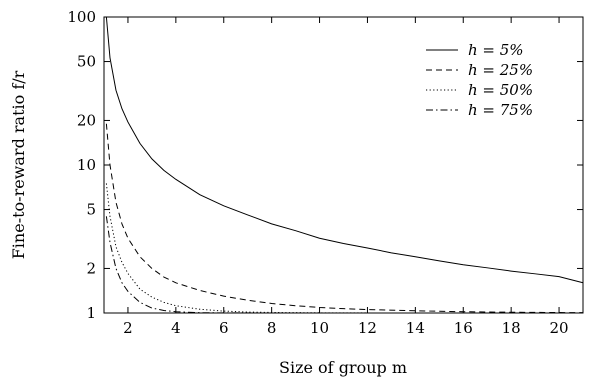 Image resolution: width=590 pixels, height=383 pixels. Describe the element at coordinates (479, 80) in the screenshot. I see `legend: h = 5% h = 25% h = 50% h = 75%` at that location.